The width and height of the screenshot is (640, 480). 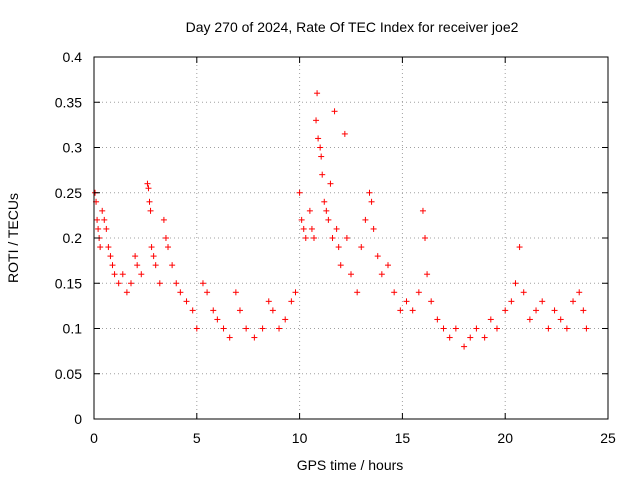 I want to click on y-tick-label: 0.1, so click(x=73, y=329).